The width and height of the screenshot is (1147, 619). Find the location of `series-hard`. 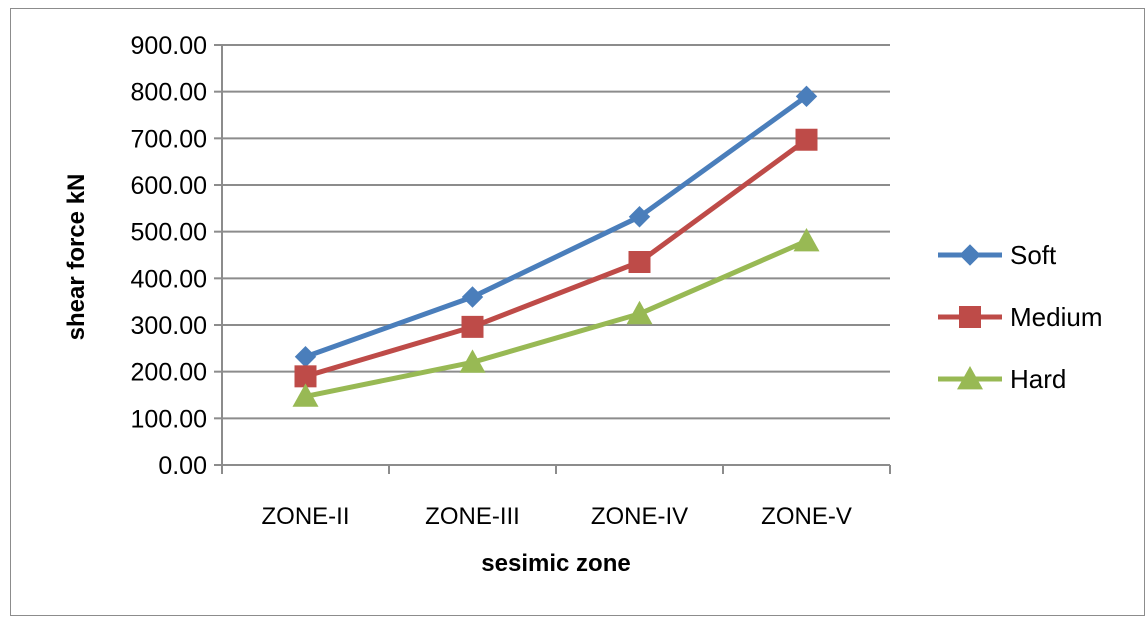

series-hard is located at coordinates (556, 317).